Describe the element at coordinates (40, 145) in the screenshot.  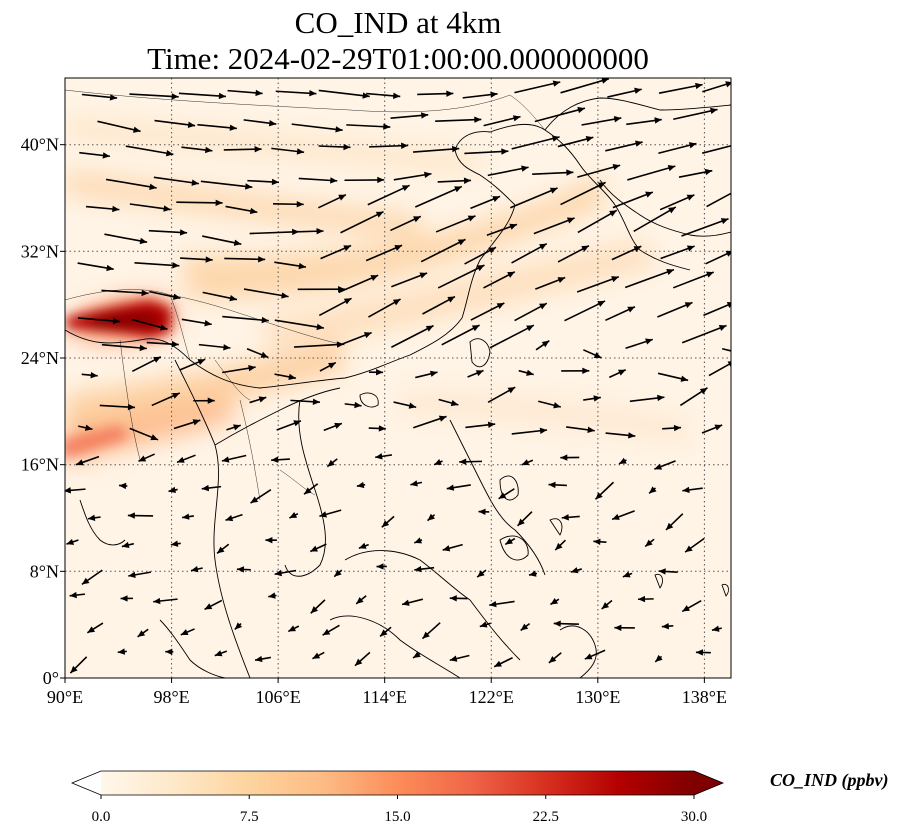
I see `lat-tick-label: 40°N` at that location.